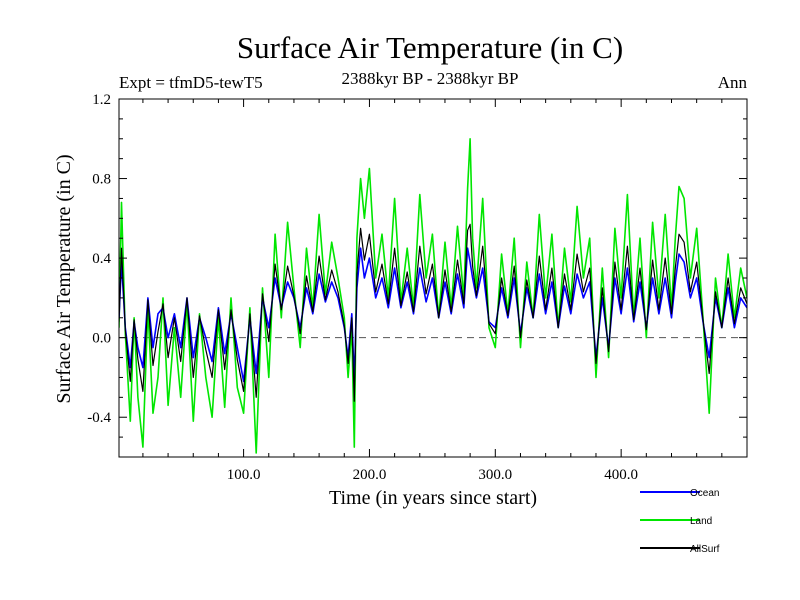 The width and height of the screenshot is (800, 600). Describe the element at coordinates (101, 259) in the screenshot. I see `y-tick-label: 0.4` at that location.